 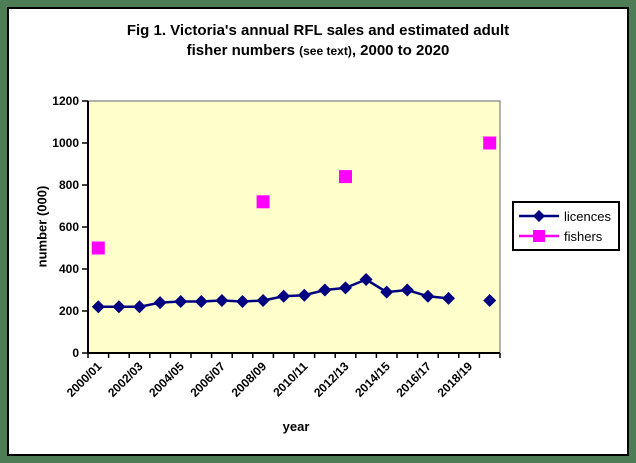 What do you see at coordinates (69, 311) in the screenshot?
I see `y-tick-label: 200` at bounding box center [69, 311].